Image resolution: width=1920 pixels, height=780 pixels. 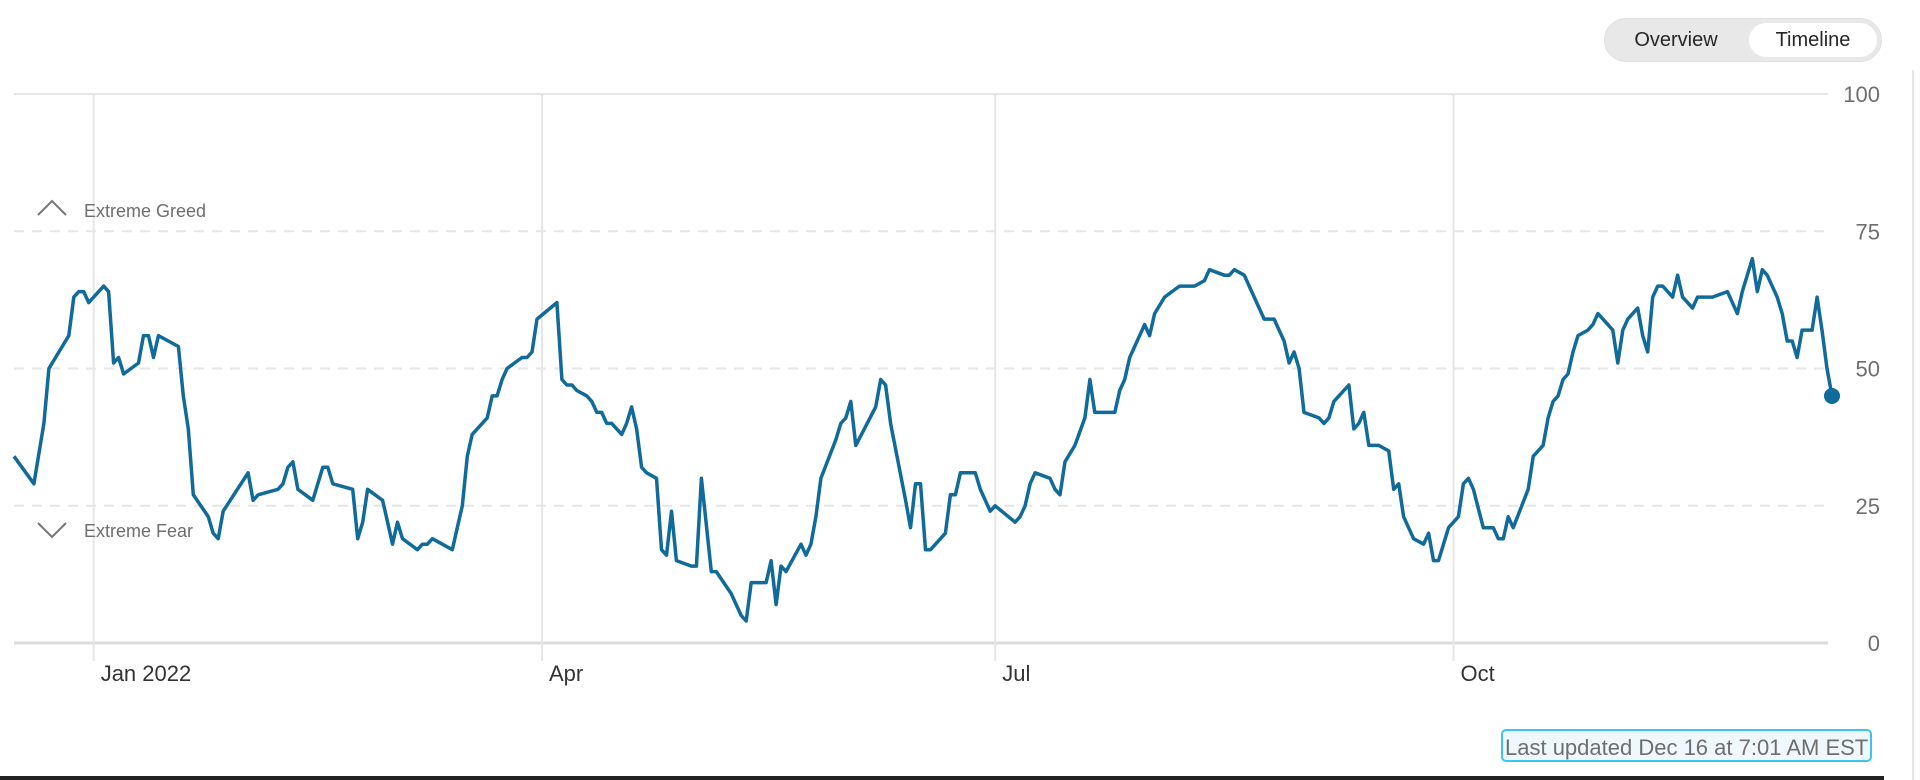 What do you see at coordinates (566, 673) in the screenshot?
I see `x-tick-label: Apr` at bounding box center [566, 673].